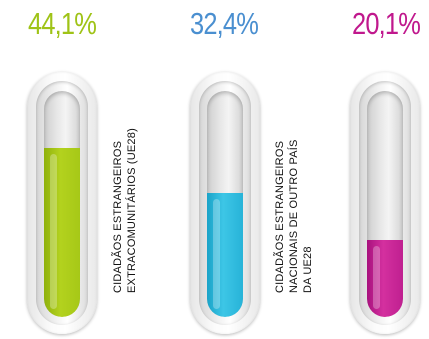 This screenshot has width=429, height=339. Describe the element at coordinates (62, 23) in the screenshot. I see `value-label-1: 44,1%` at that location.